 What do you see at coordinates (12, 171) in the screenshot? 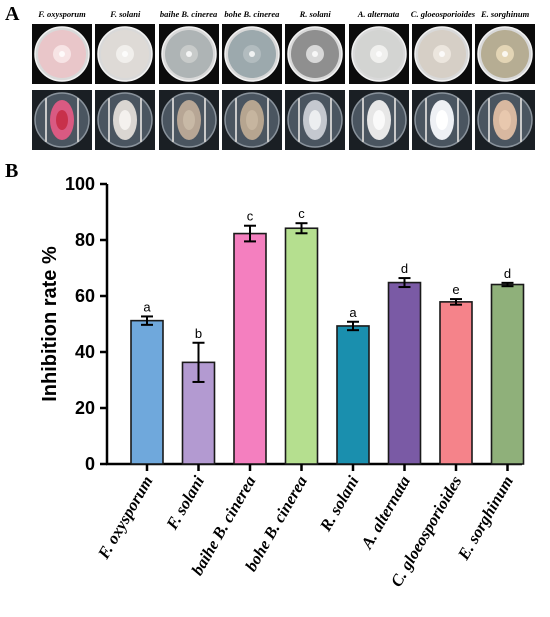
I see `panel-b-letter: B` at bounding box center [12, 171].